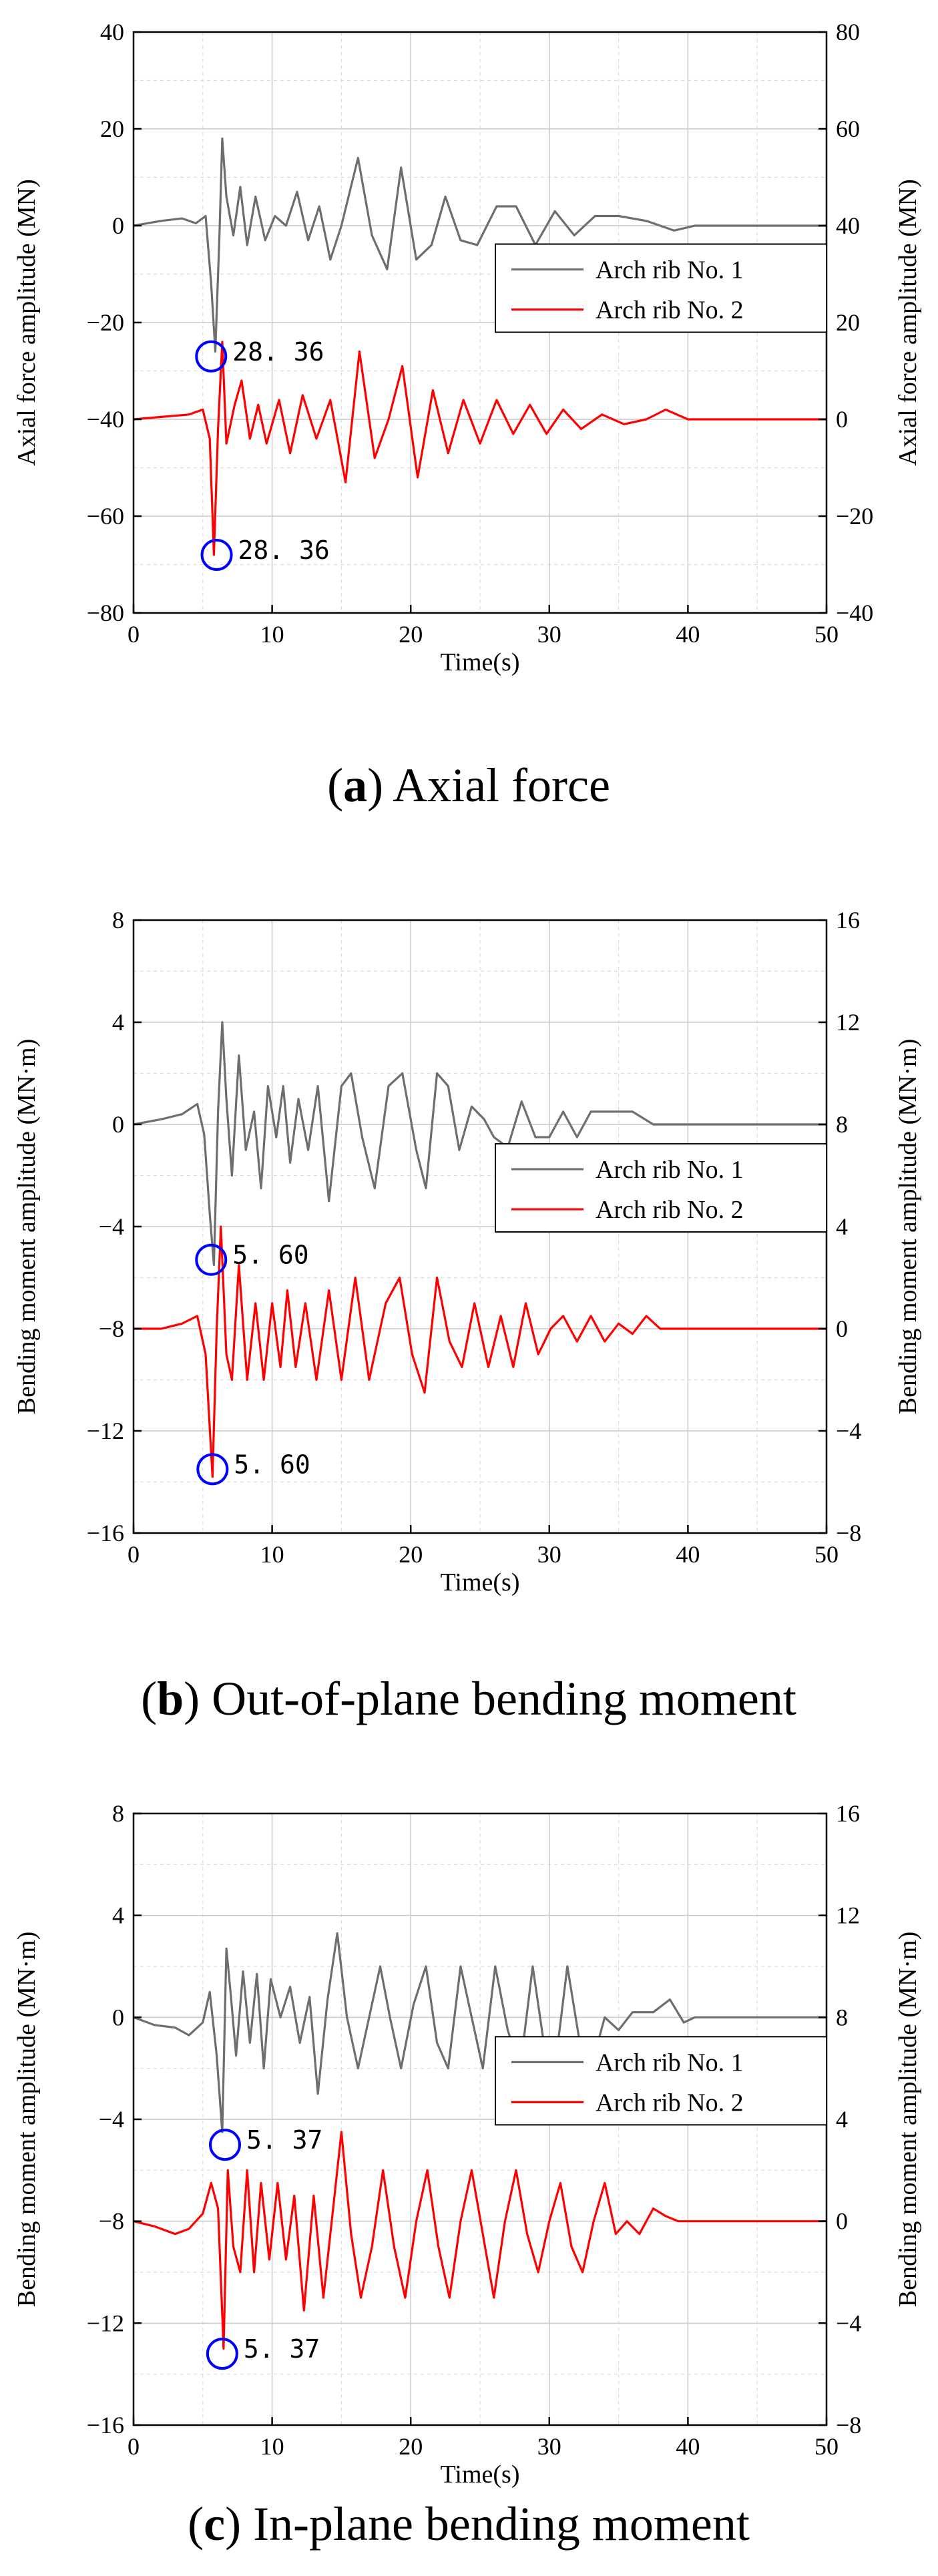  What do you see at coordinates (112, 129) in the screenshot?
I see `y-left-tick-label: 20` at bounding box center [112, 129].